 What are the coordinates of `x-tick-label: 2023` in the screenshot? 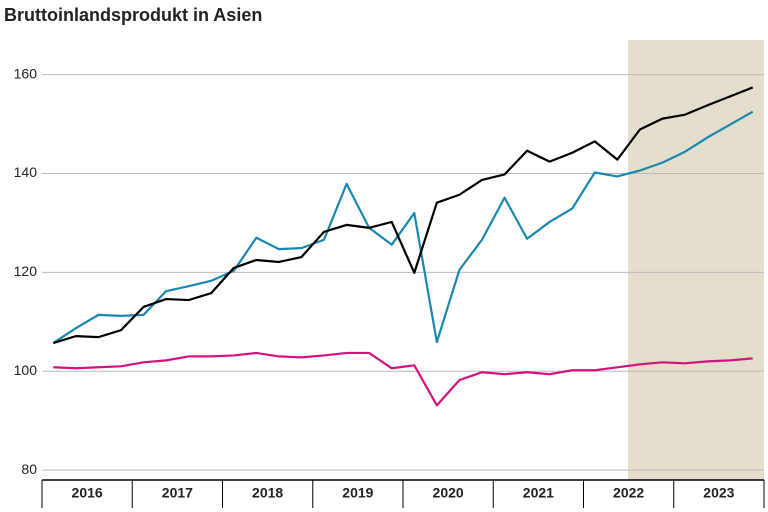 It's located at (718, 493).